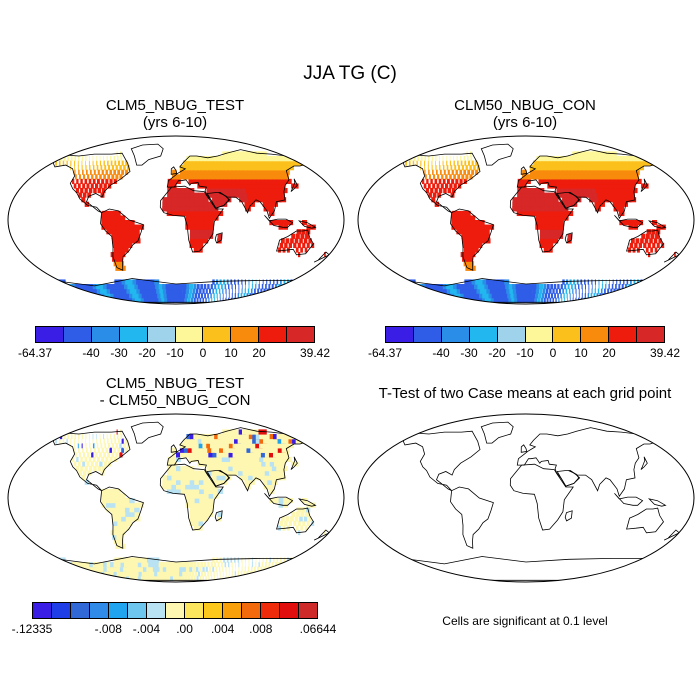  What do you see at coordinates (553, 353) in the screenshot?
I see `colorbar-tick-label: 0` at bounding box center [553, 353].